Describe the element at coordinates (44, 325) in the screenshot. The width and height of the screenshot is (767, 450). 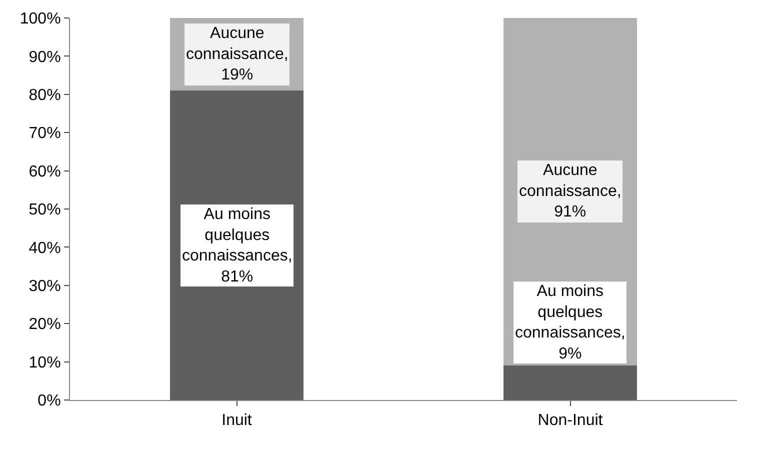
I see `y-tick-label: 20%` at that location.